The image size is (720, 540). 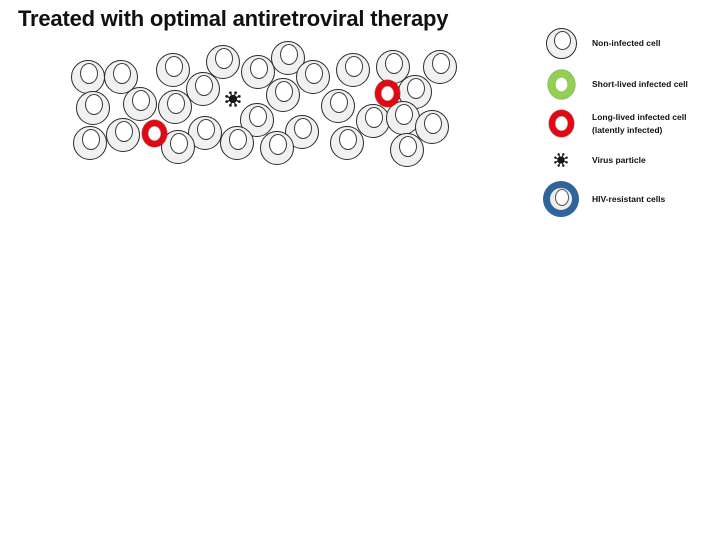 I want to click on legend-label: Short-lived infected cell, so click(x=640, y=84).